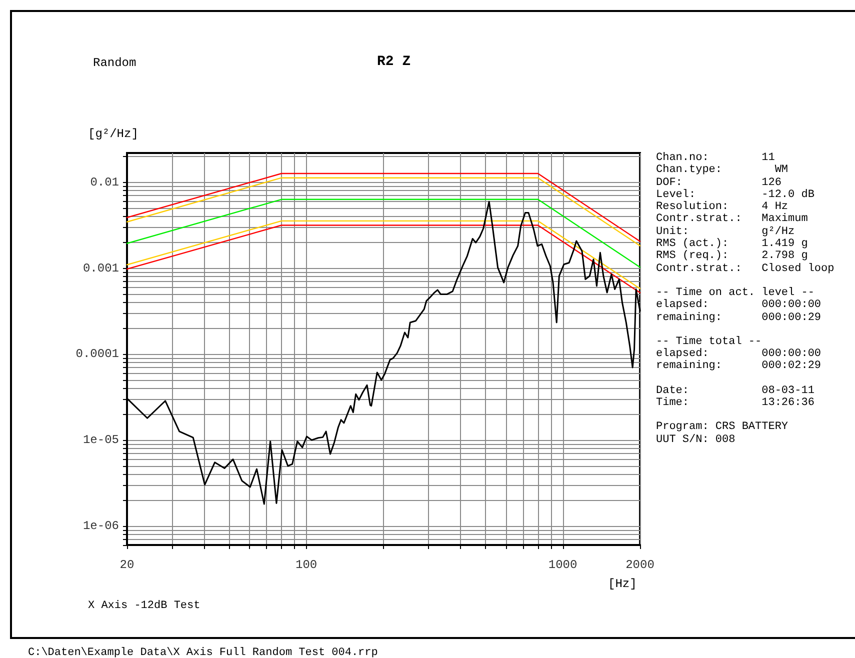  I want to click on text: X Axis -12dB Test, so click(144, 606).